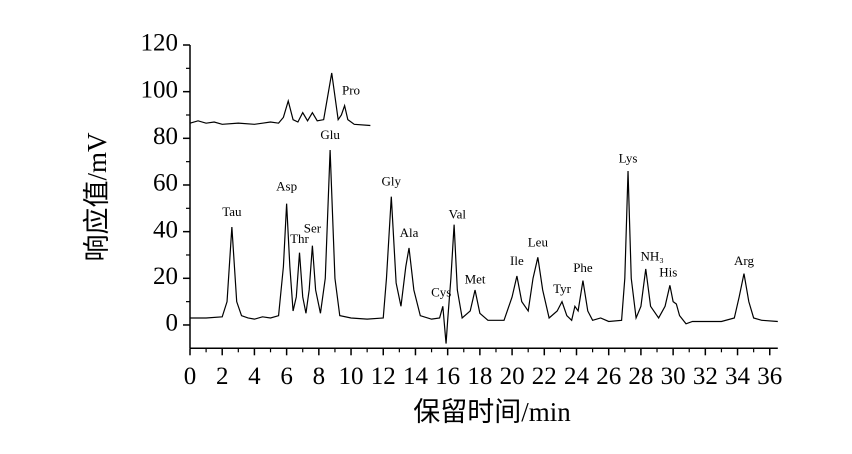  What do you see at coordinates (562, 288) in the screenshot?
I see `peak-label: Tyr` at bounding box center [562, 288].